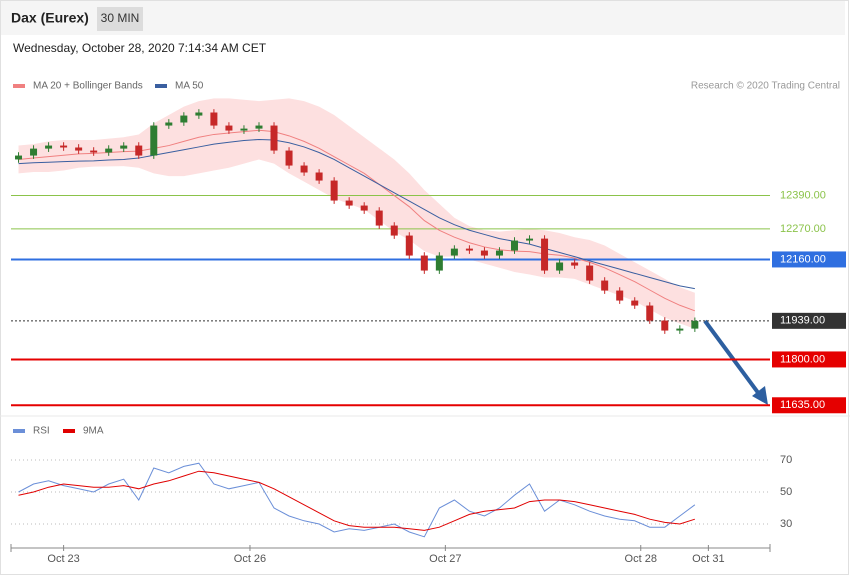 The image size is (850, 581). What do you see at coordinates (802, 405) in the screenshot?
I see `level-label: 11635.00` at bounding box center [802, 405].